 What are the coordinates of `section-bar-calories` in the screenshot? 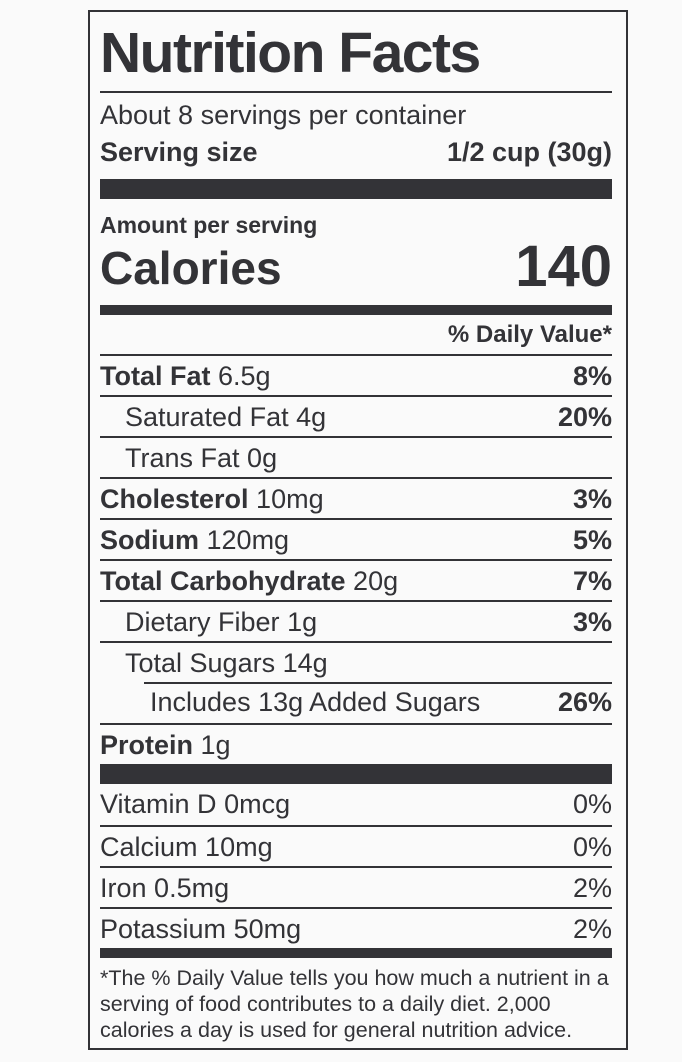 It's located at (356, 310).